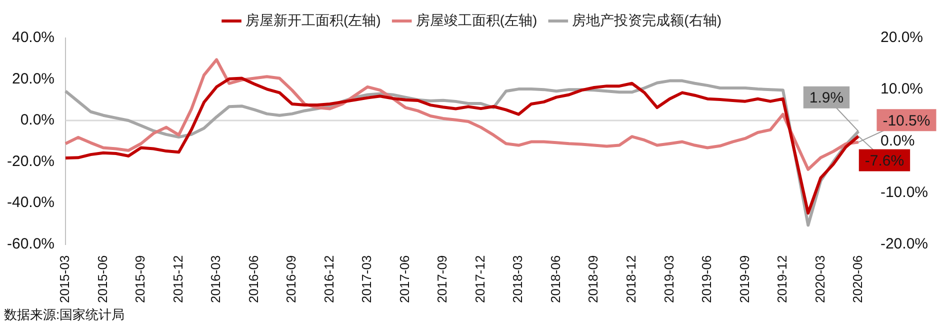 Image resolution: width=948 pixels, height=326 pixels. What do you see at coordinates (313, 20) in the screenshot?
I see `legend-label: 房屋新开工面积(左轴)` at bounding box center [313, 20].